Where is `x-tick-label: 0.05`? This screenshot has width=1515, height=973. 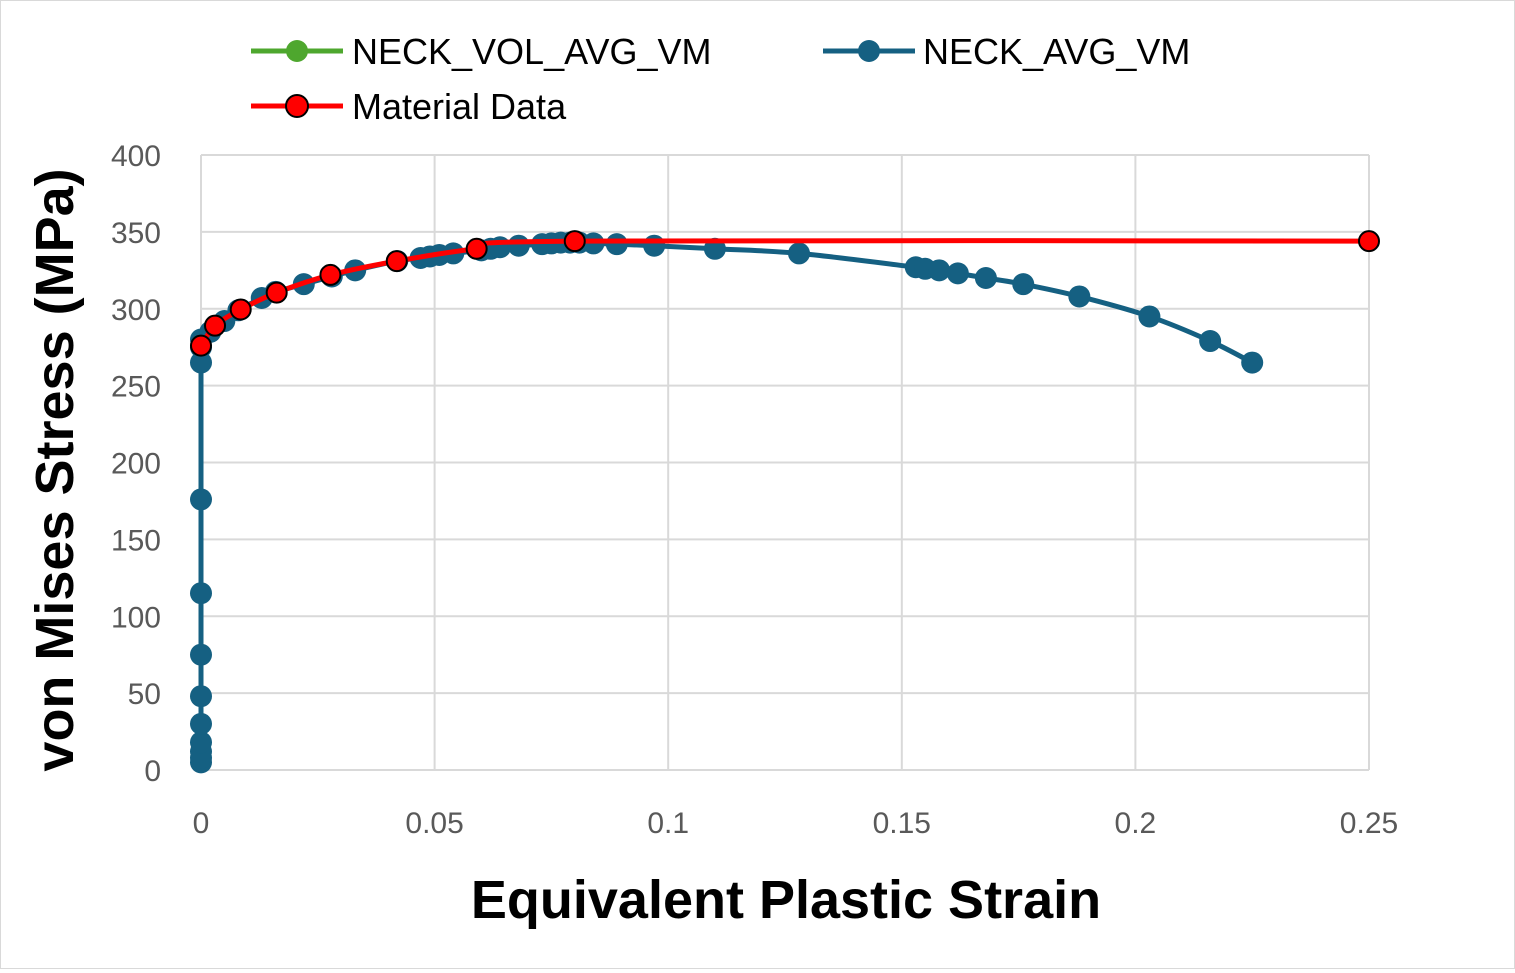
x-tick-label: 0.05 is located at coordinates (434, 823).